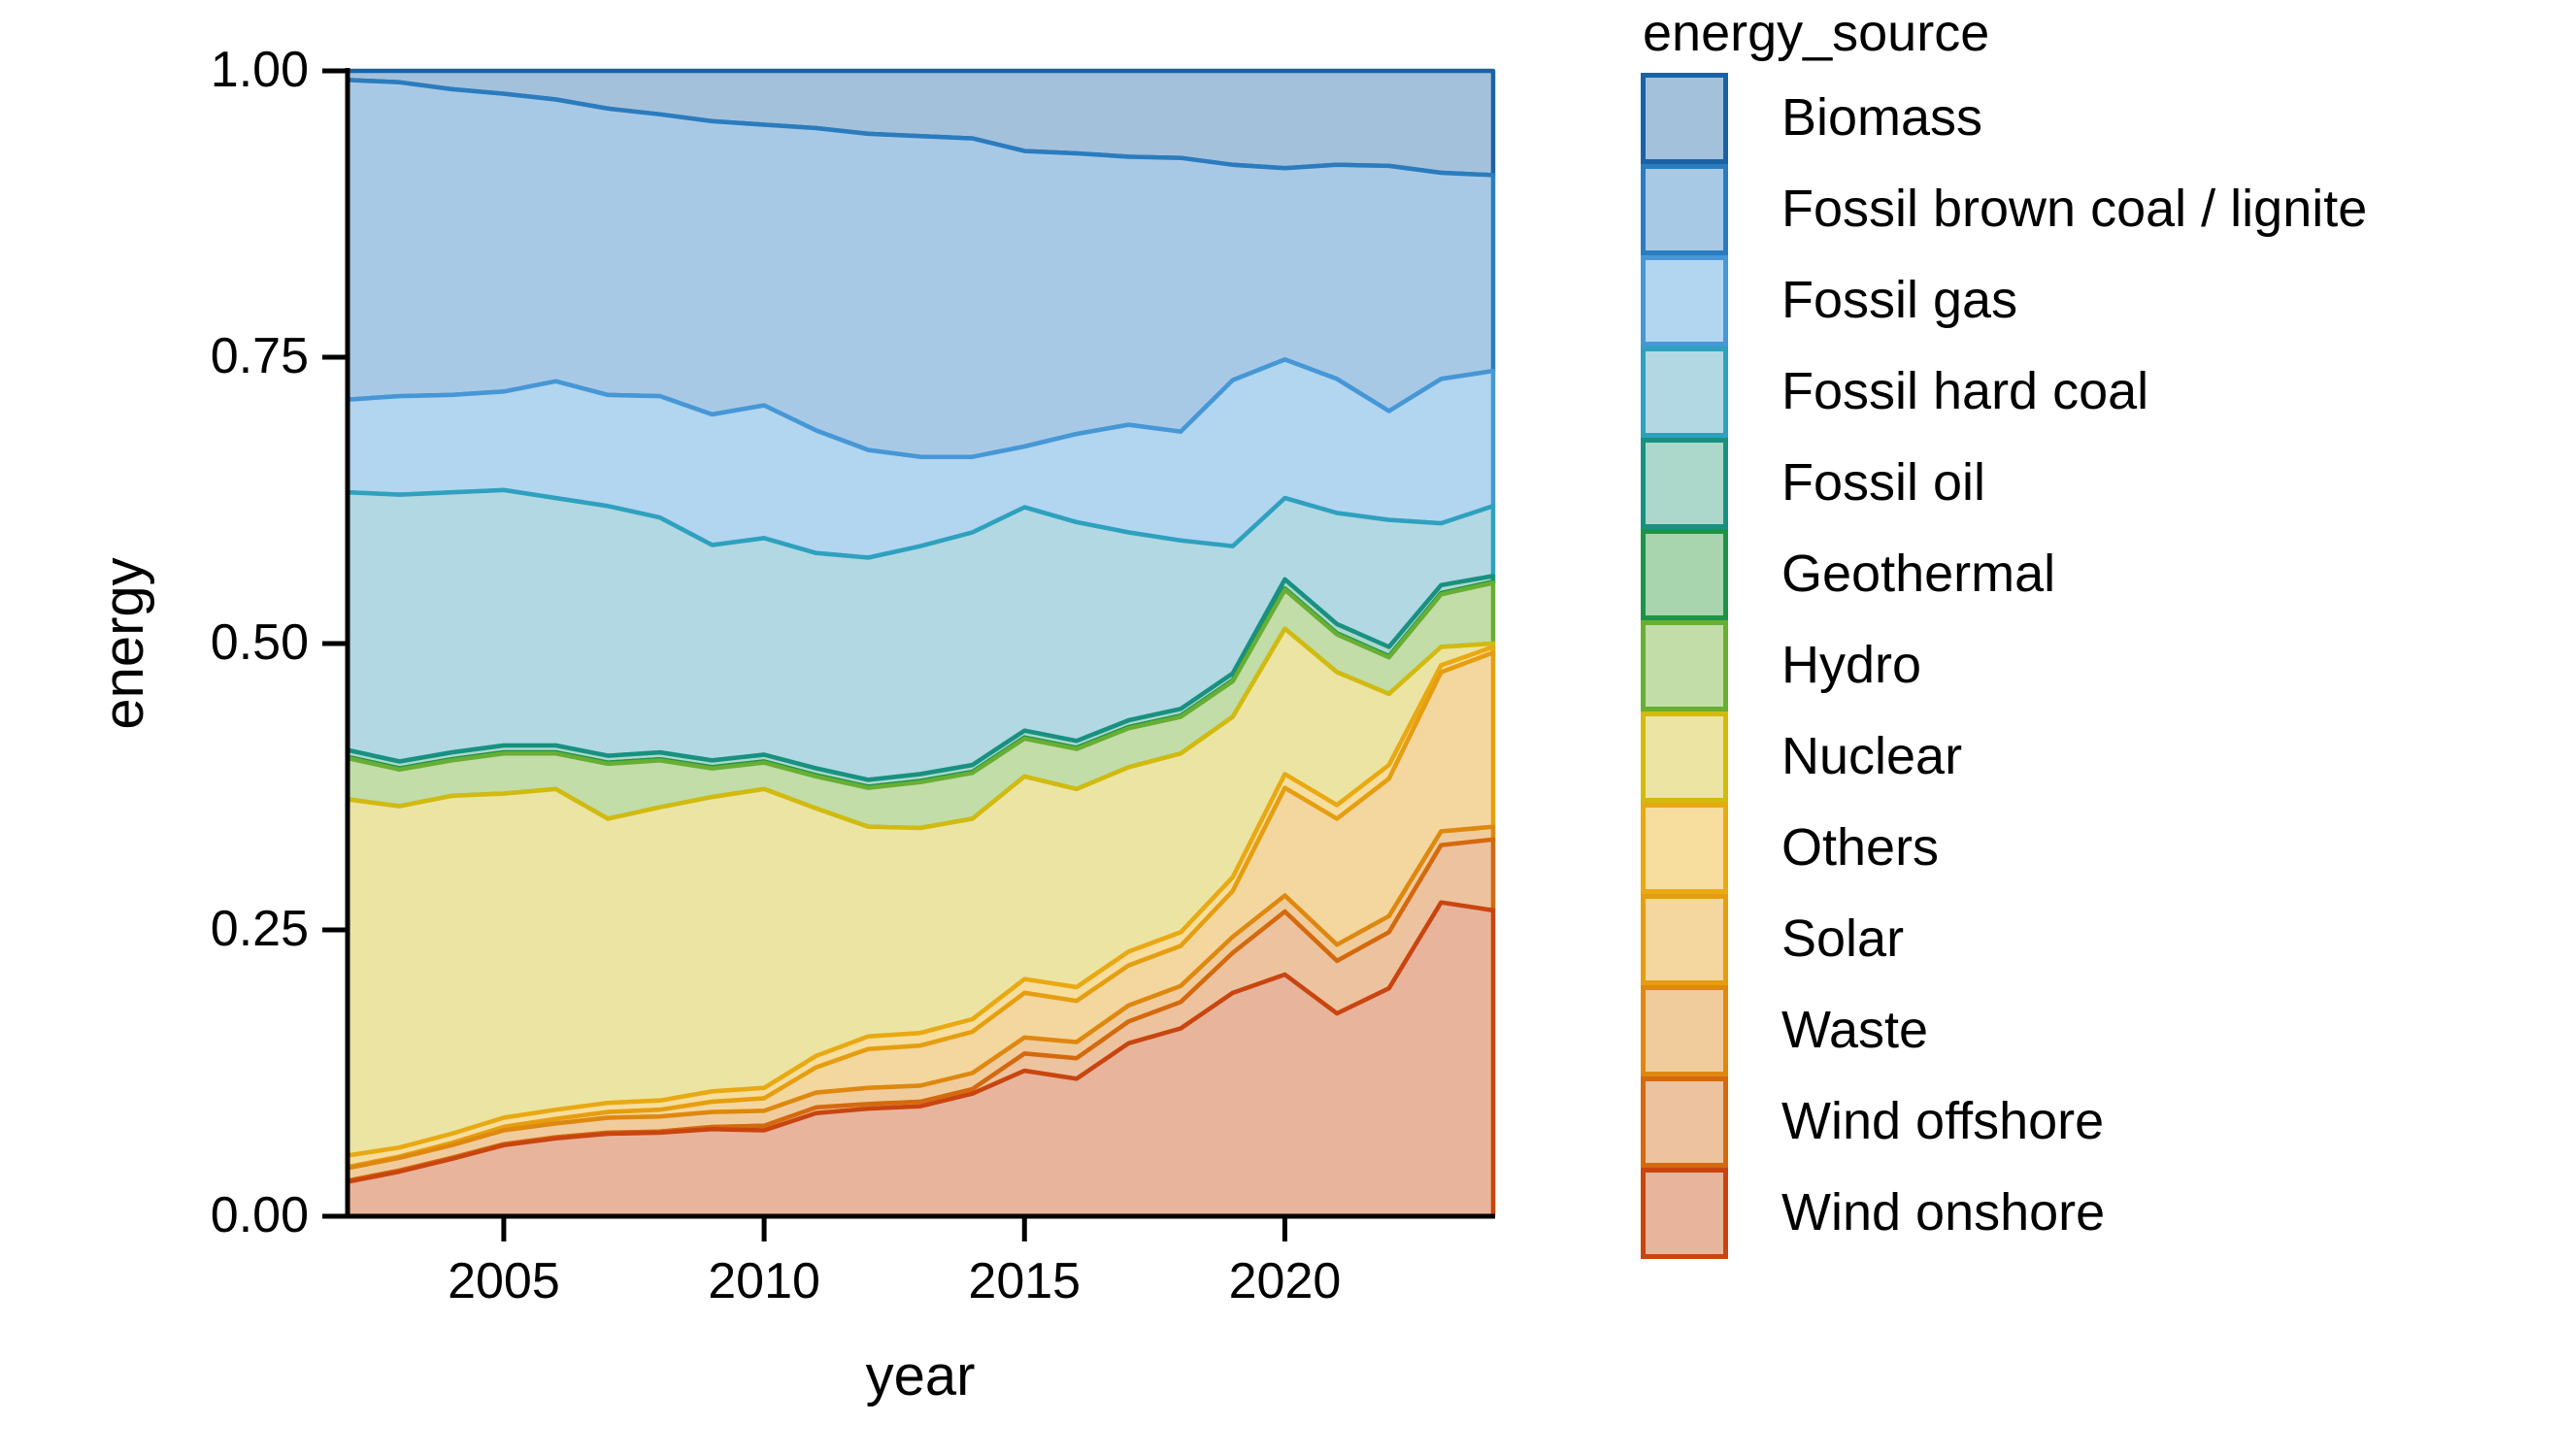  I want to click on legend-swatch-wind-offshore, so click(1684, 1122).